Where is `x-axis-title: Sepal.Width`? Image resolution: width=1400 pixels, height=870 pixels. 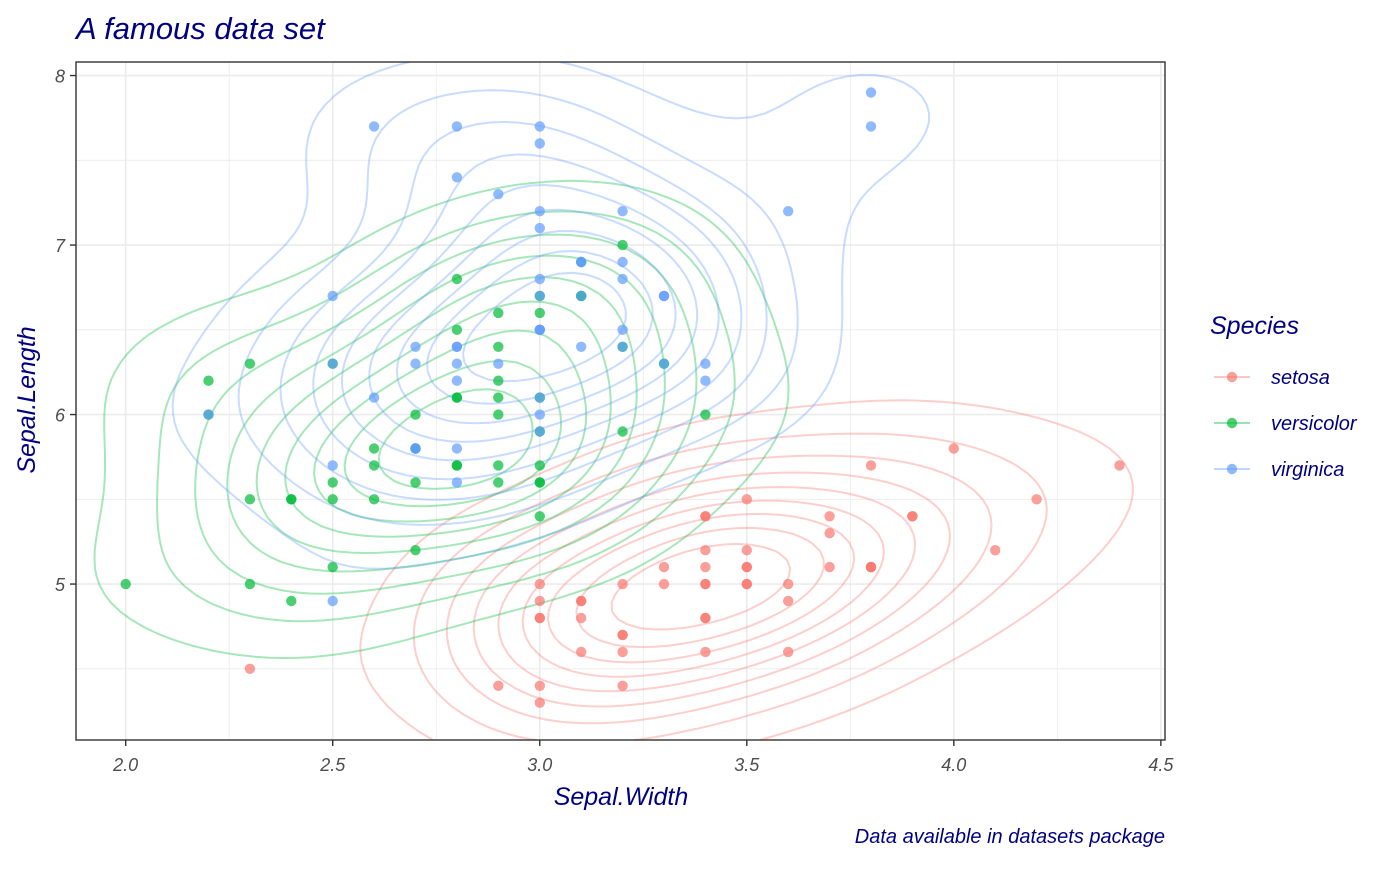 x-axis-title: Sepal.Width is located at coordinates (621, 797).